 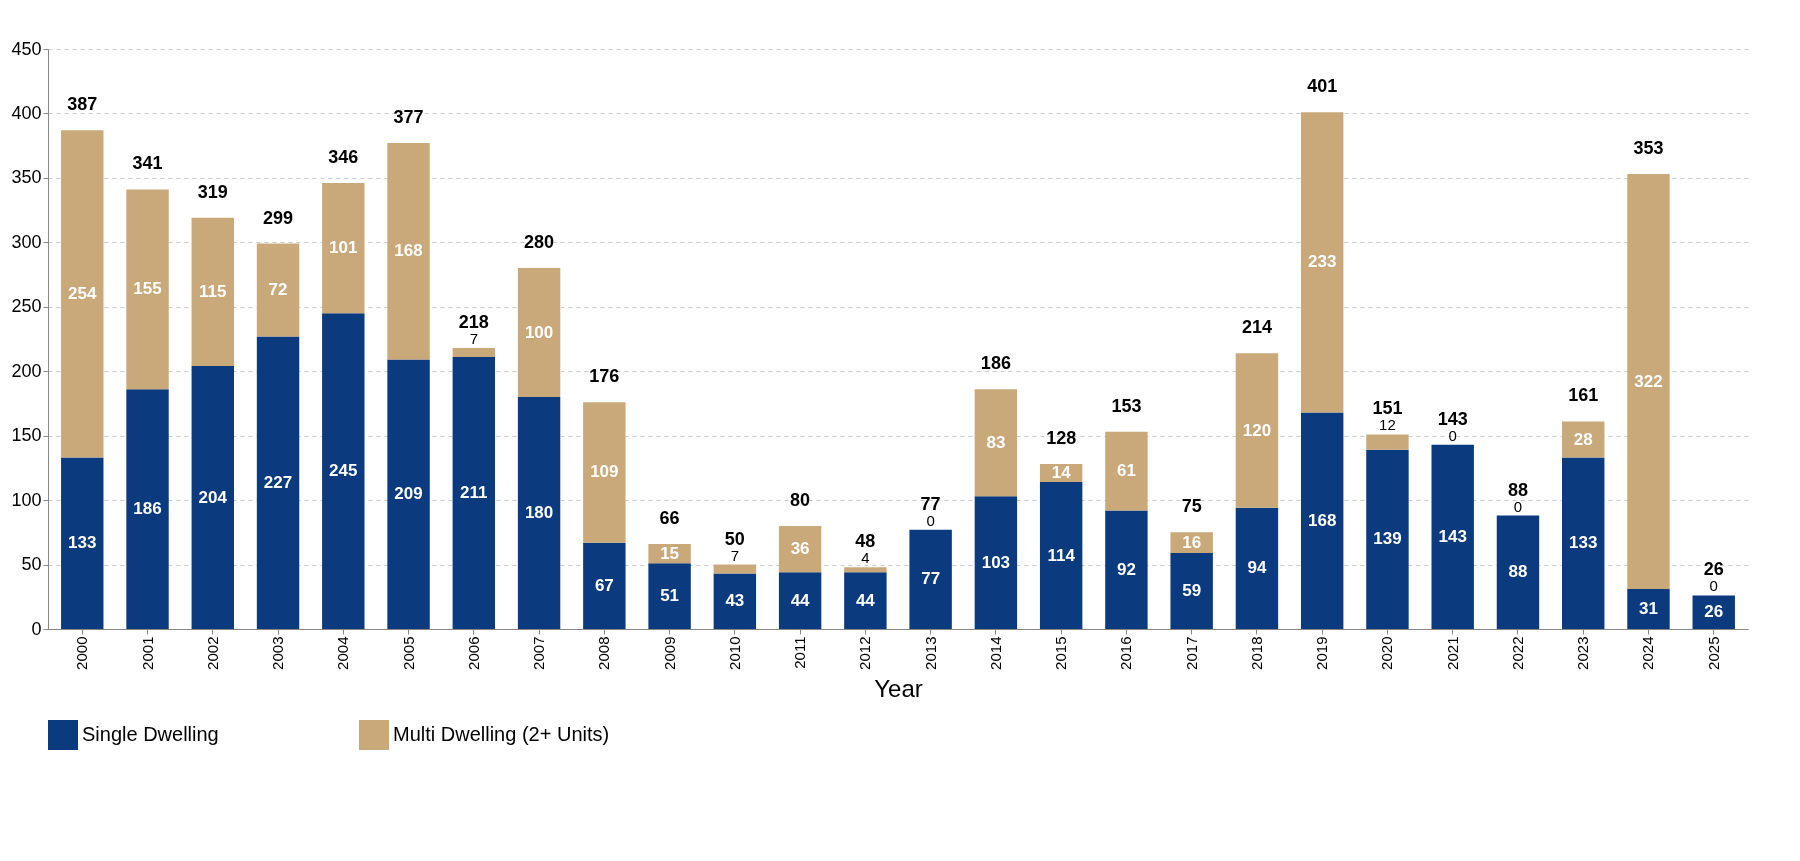 What do you see at coordinates (1061, 653) in the screenshot?
I see `x-tick-label: 2015` at bounding box center [1061, 653].